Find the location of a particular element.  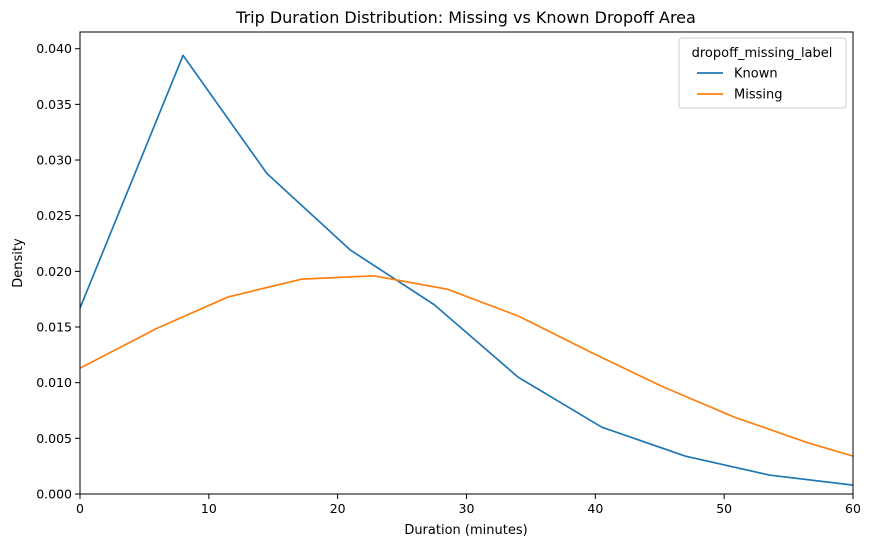

legend-box is located at coordinates (762, 73).